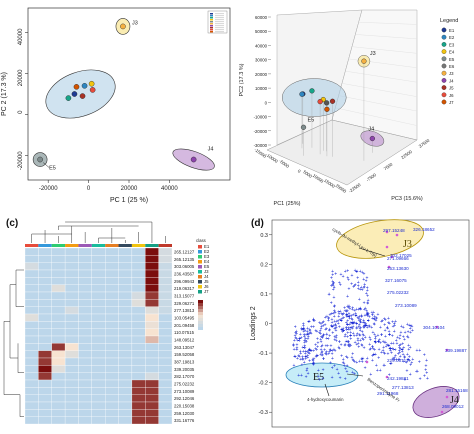 The width and height of the screenshot is (474, 434). What do you see at coordinates (184, 406) in the screenshot?
I see `row-label: 220.15038` at bounding box center [184, 406].